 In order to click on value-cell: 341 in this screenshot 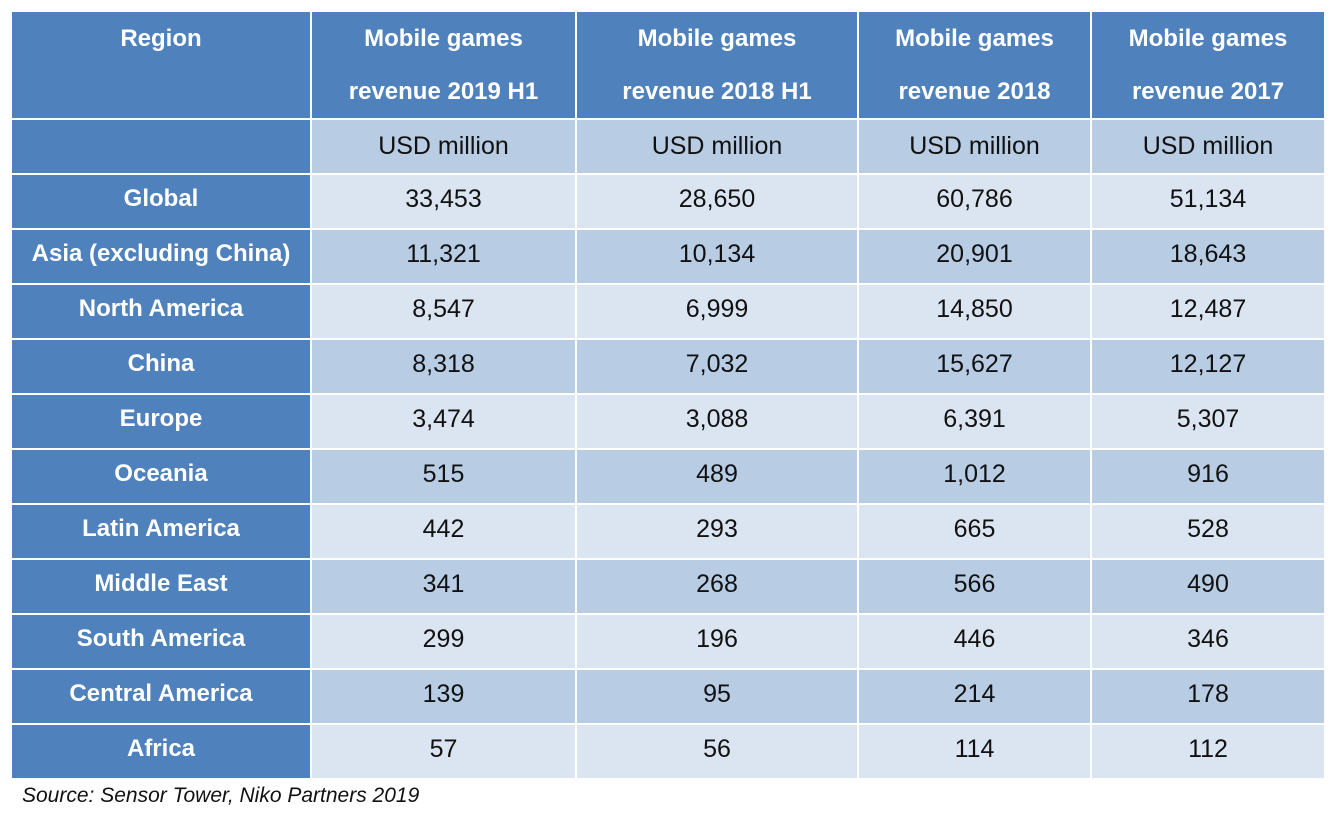, I will do `click(443, 586)`.